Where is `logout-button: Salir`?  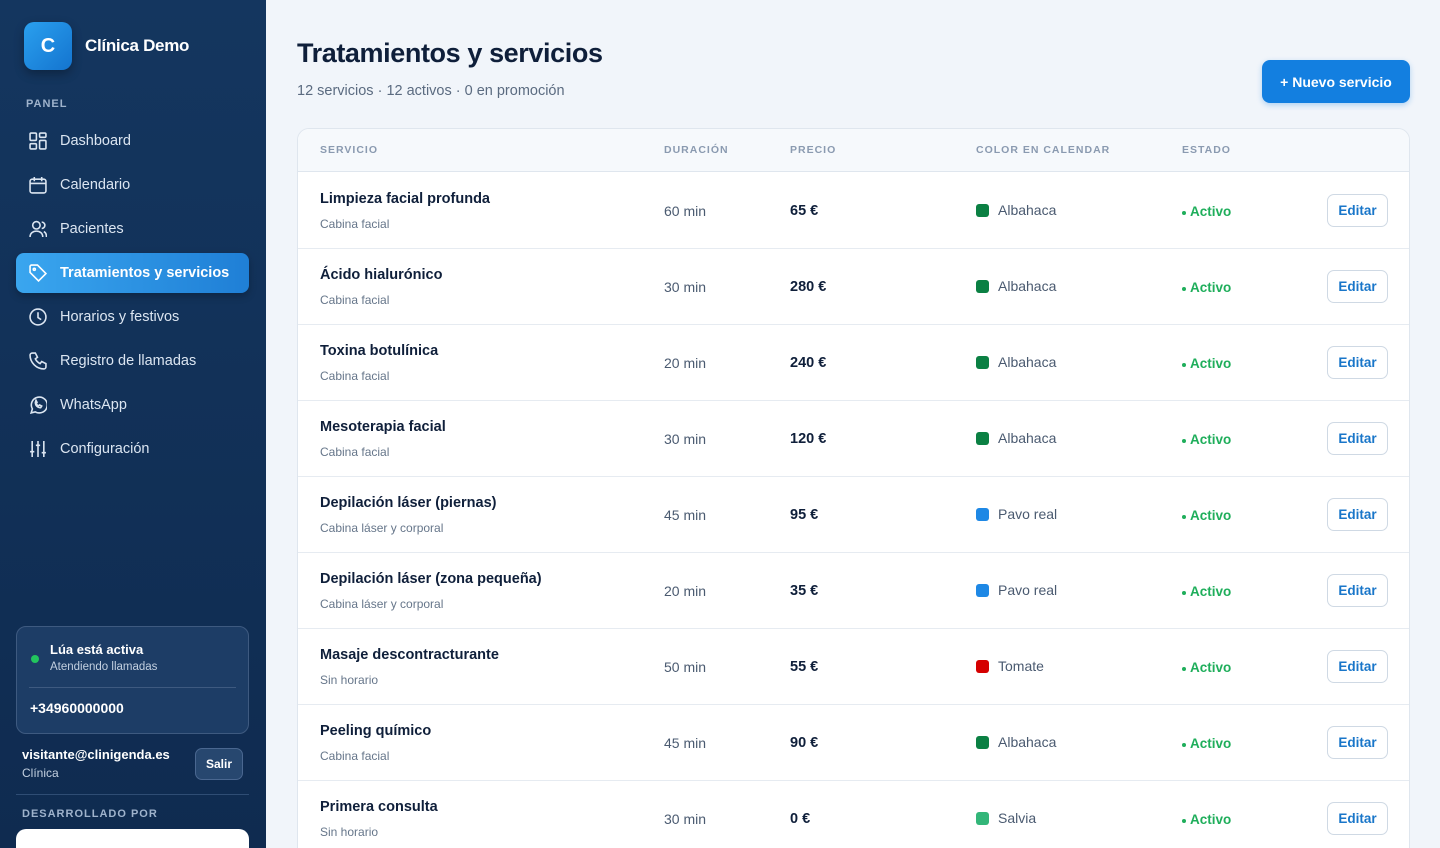
logout-button: Salir is located at coordinates (219, 764).